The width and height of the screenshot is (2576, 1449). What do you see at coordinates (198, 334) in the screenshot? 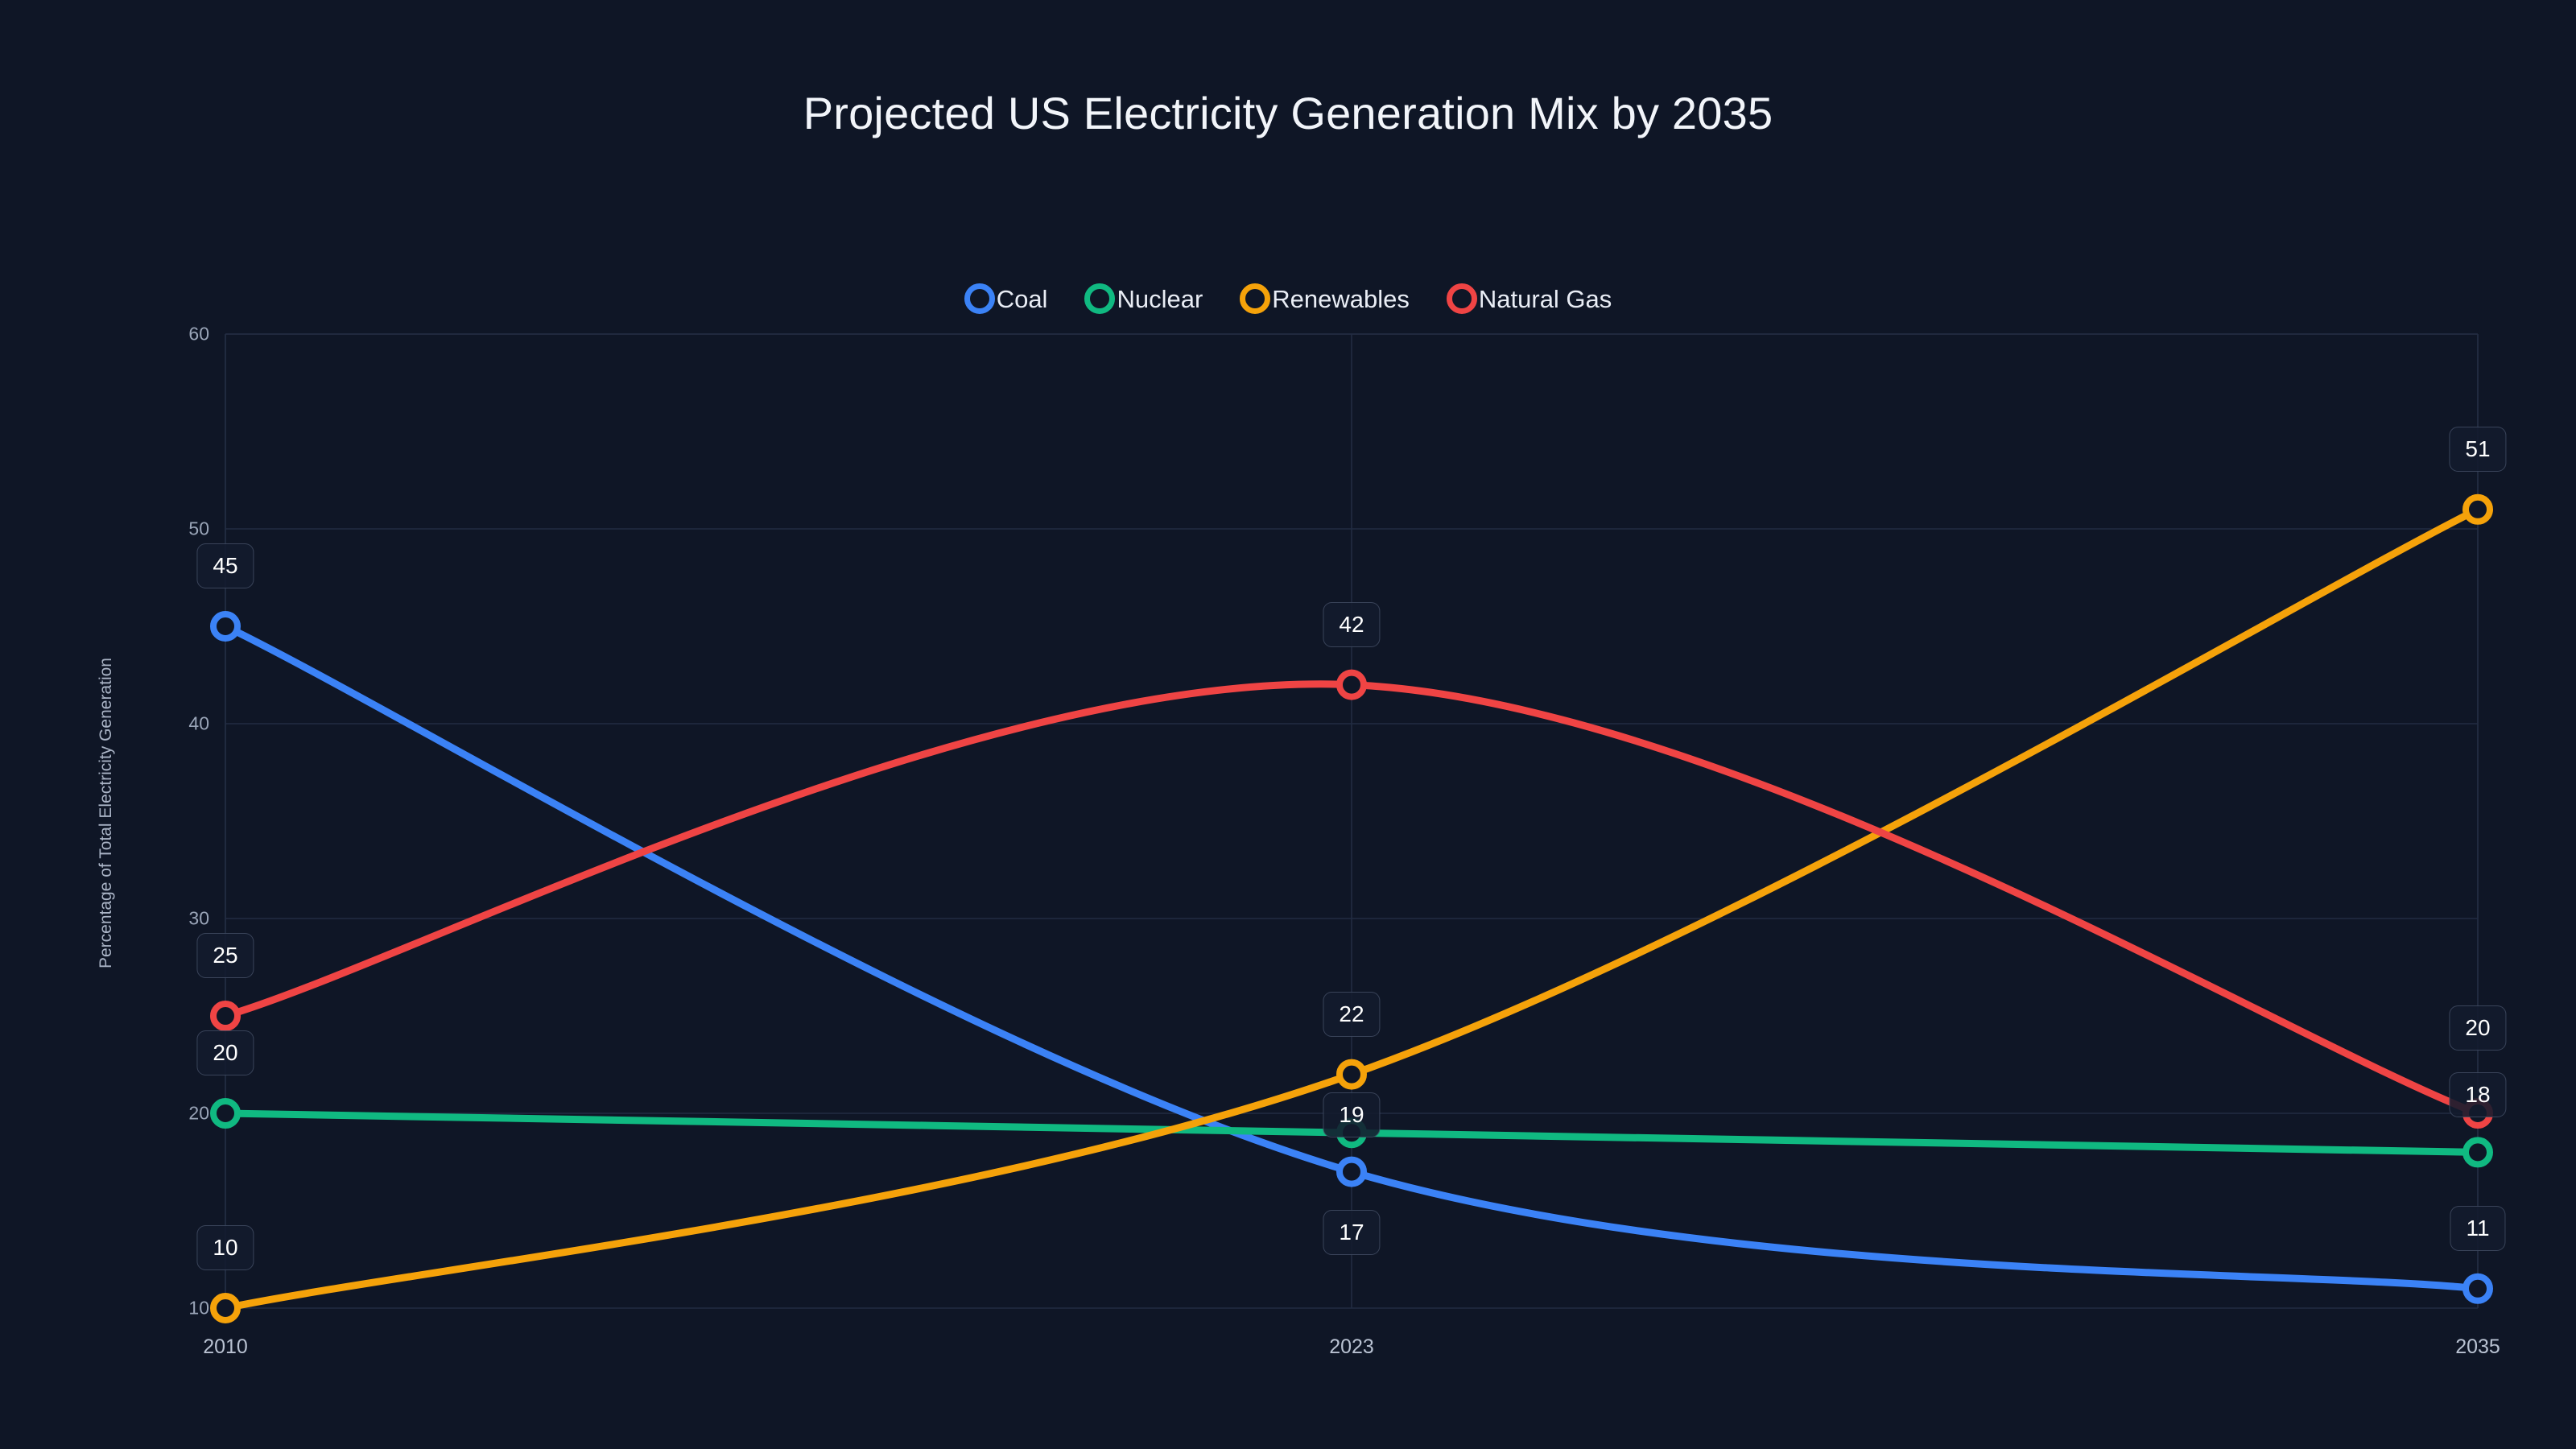
I see `y-axis-tick-label: 60` at bounding box center [198, 334].